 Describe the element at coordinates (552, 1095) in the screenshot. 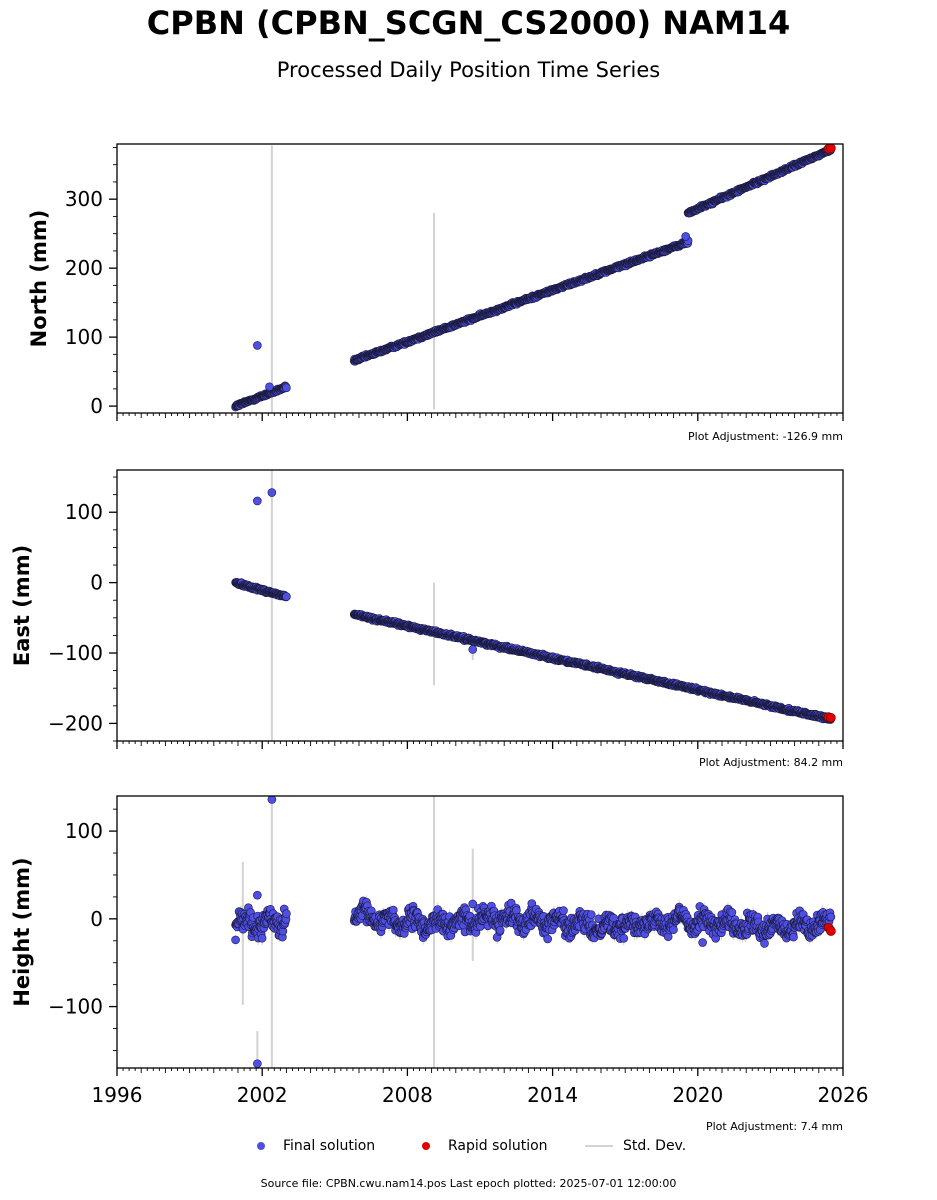

I see `x-tick-label: 2014` at that location.